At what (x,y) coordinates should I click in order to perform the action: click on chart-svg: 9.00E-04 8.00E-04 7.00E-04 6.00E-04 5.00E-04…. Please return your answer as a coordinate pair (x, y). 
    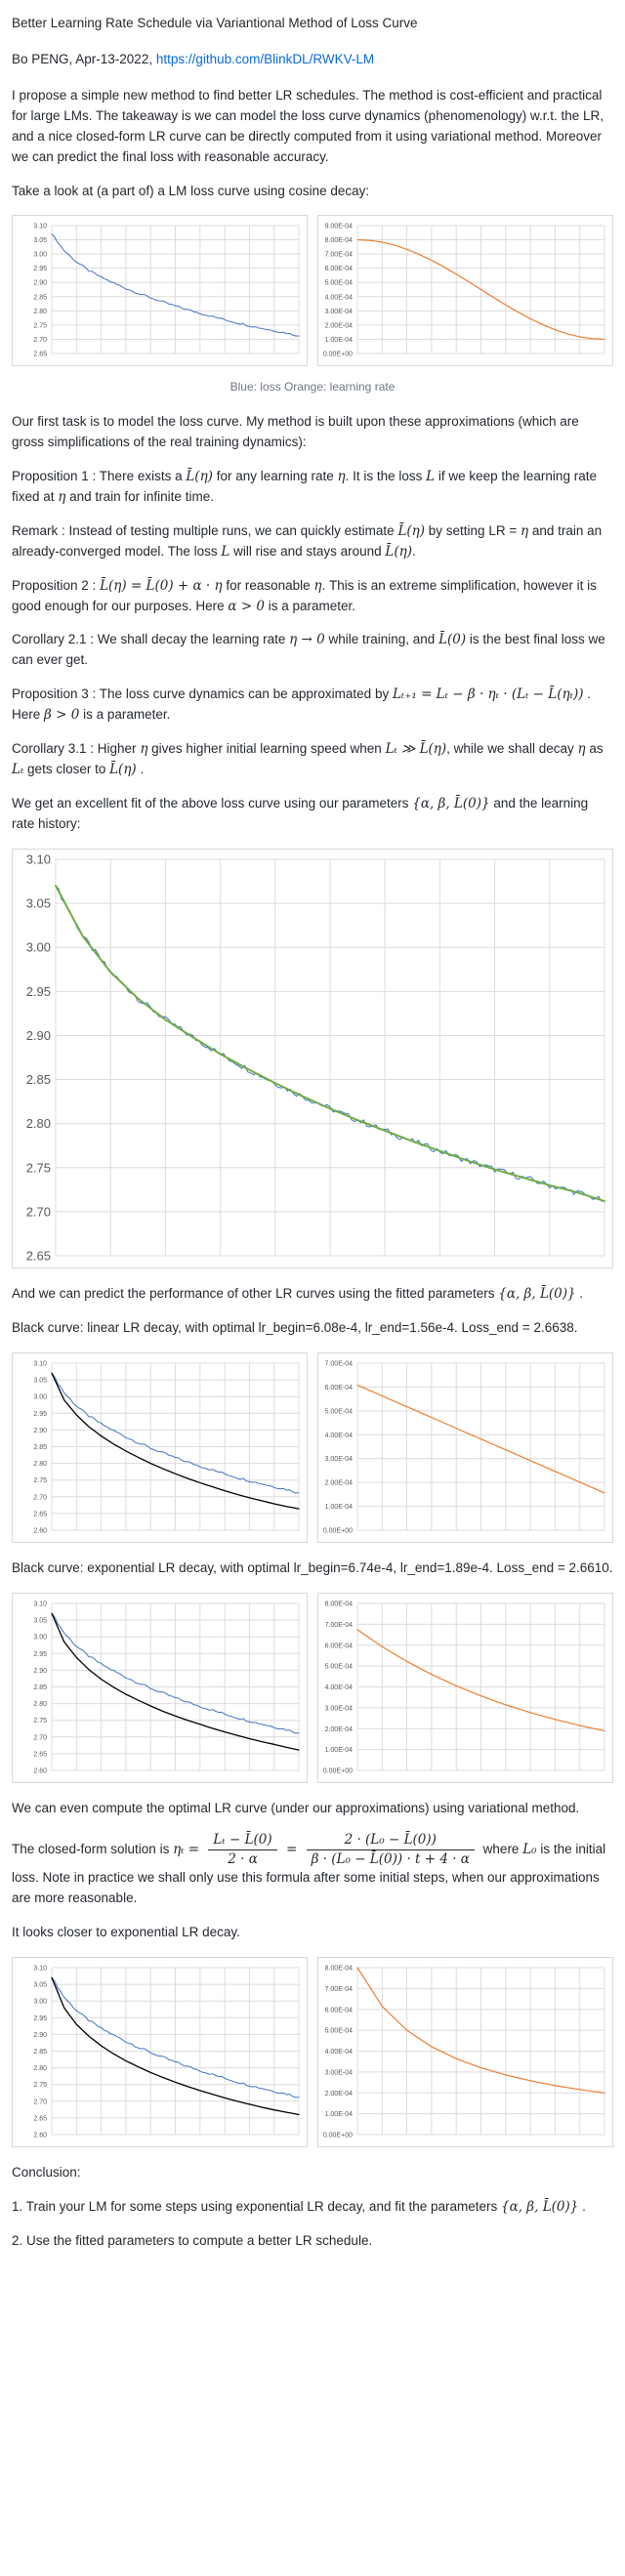
    Looking at the image, I should click on (464, 291).